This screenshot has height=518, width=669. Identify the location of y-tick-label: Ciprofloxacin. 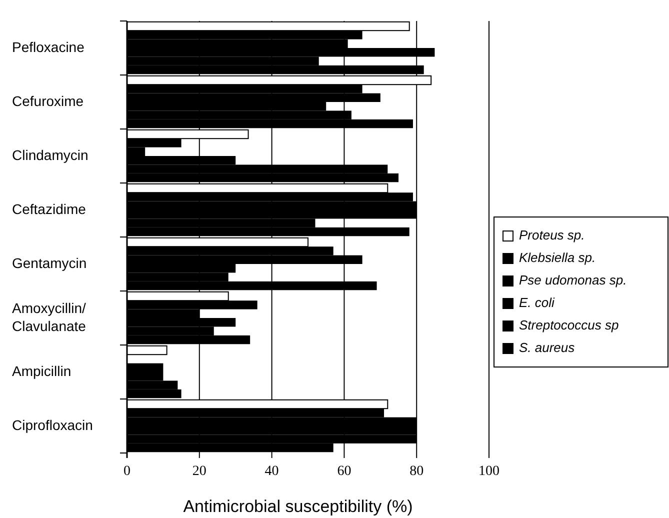
(52, 424).